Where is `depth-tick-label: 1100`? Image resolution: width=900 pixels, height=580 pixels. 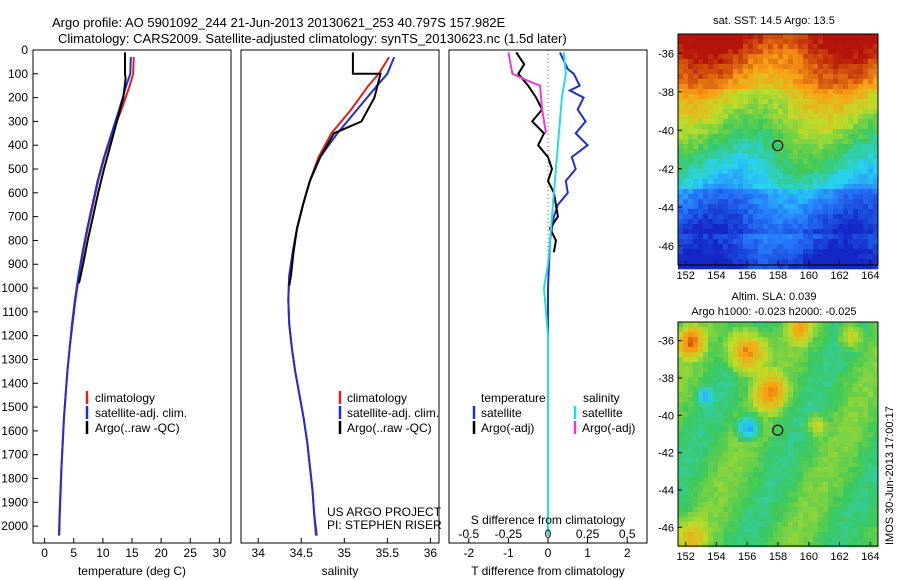 depth-tick-label: 1100 is located at coordinates (15, 312).